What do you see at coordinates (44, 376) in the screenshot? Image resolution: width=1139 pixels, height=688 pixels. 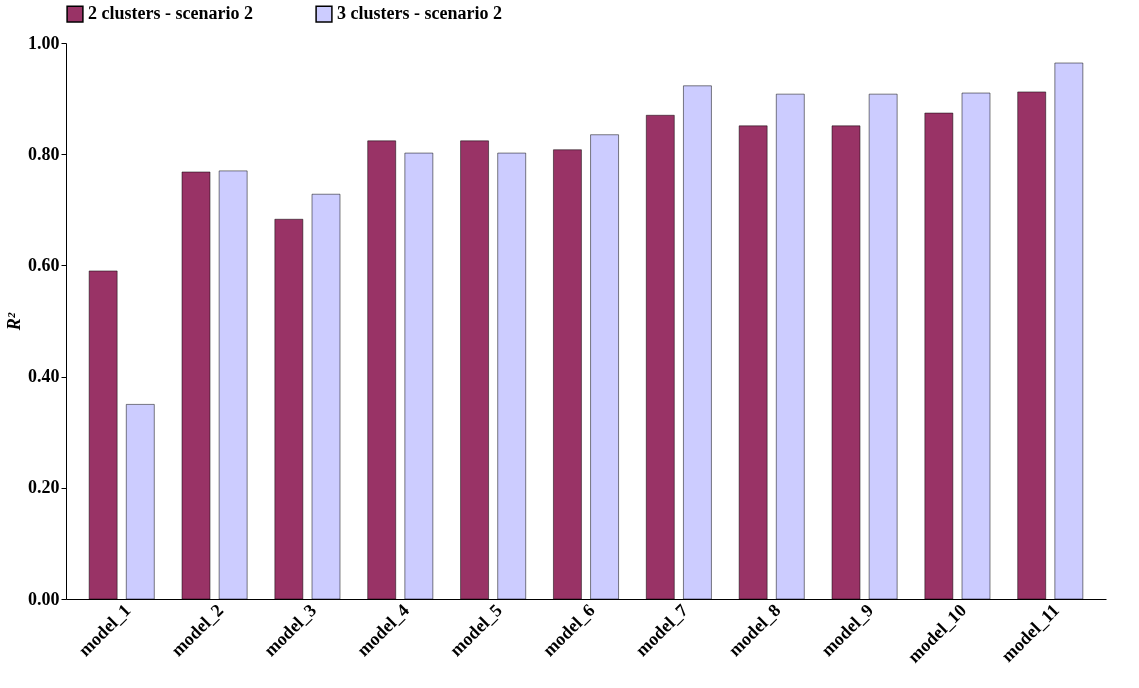 I see `y-tick-label: 0.40` at bounding box center [44, 376].